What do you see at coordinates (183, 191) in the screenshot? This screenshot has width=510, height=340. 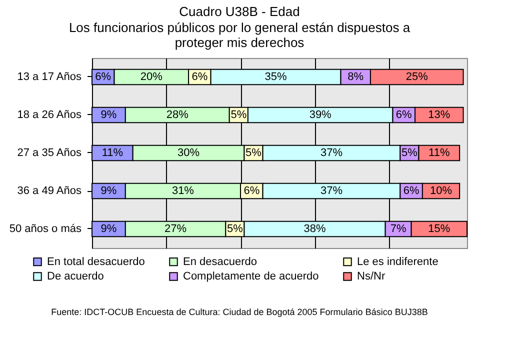 I see `data-label: 31%` at bounding box center [183, 191].